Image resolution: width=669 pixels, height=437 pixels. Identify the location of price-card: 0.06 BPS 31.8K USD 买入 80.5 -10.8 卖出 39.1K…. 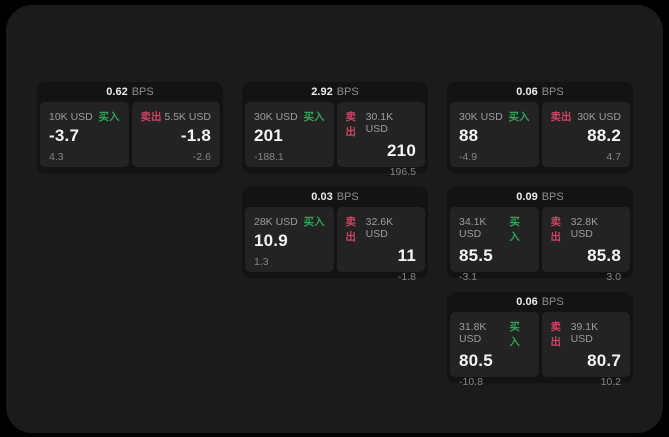
(540, 340).